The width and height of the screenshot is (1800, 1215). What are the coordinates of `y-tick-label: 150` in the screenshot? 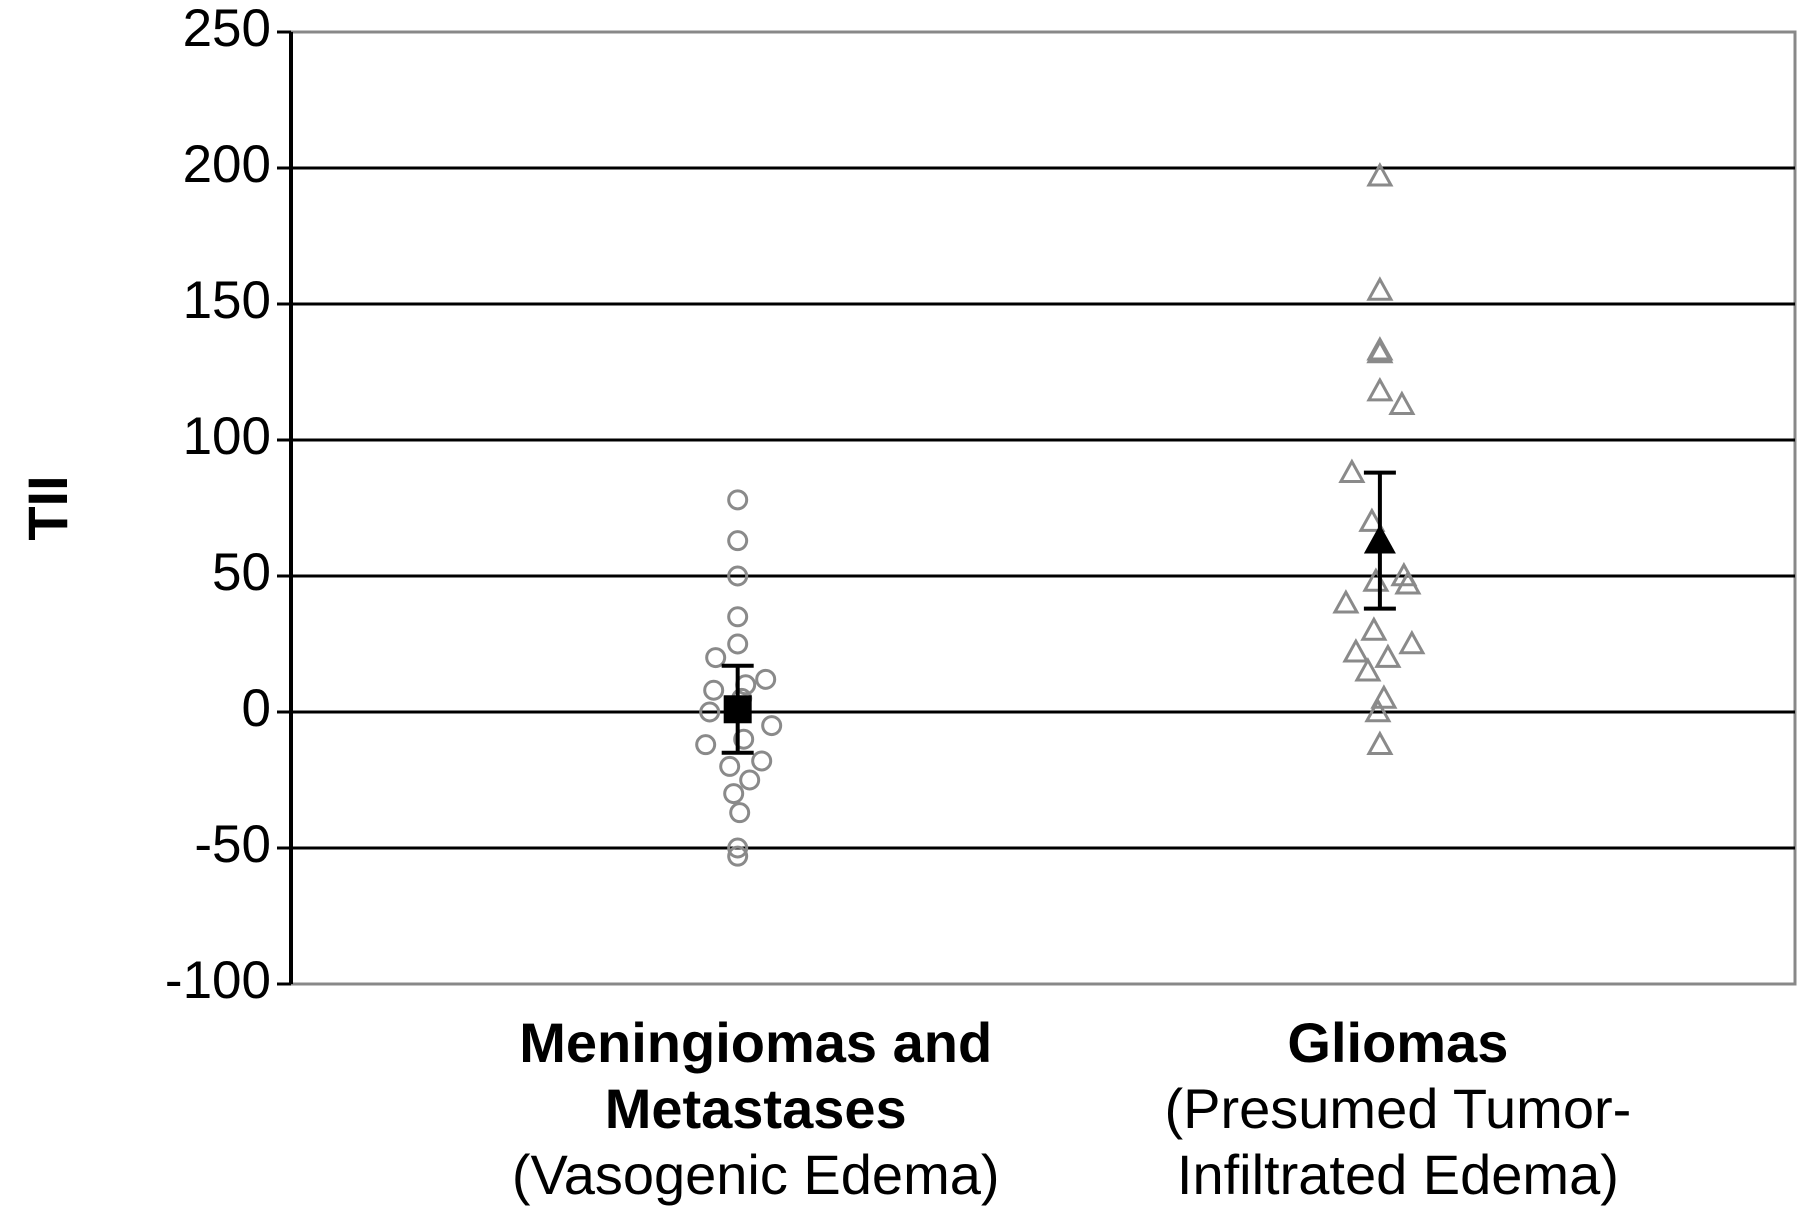 It's located at (227, 300).